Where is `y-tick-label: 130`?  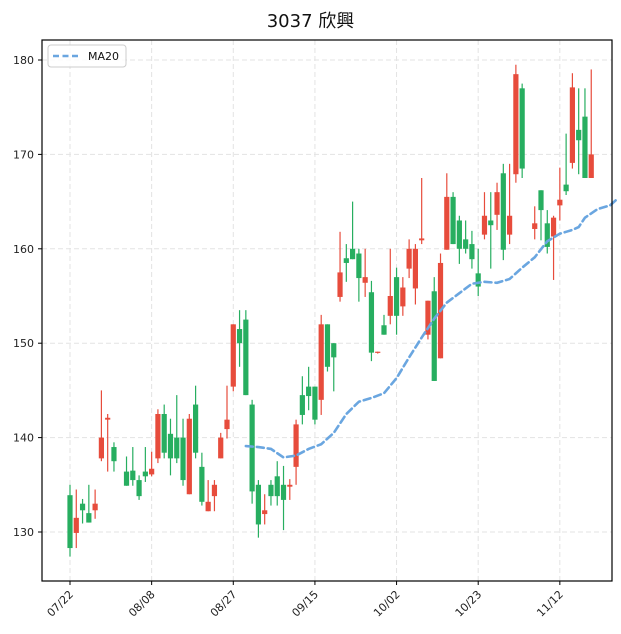 y-tick-label: 130 is located at coordinates (23, 532).